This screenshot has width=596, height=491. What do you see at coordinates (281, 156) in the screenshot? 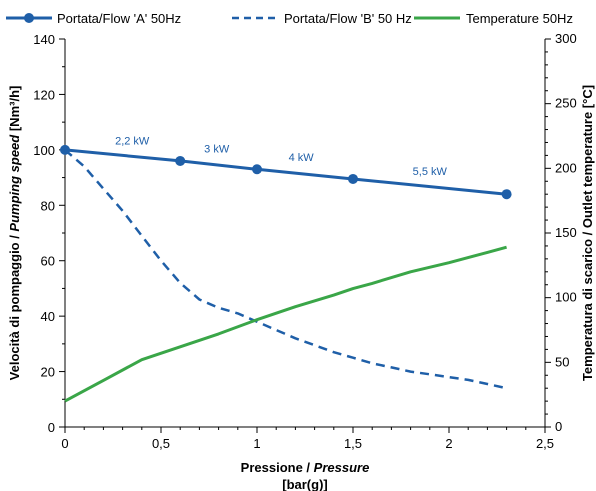
I see `power-annotations: 2,2 kW 3 kW 4 kW 5,5 kW` at bounding box center [281, 156].